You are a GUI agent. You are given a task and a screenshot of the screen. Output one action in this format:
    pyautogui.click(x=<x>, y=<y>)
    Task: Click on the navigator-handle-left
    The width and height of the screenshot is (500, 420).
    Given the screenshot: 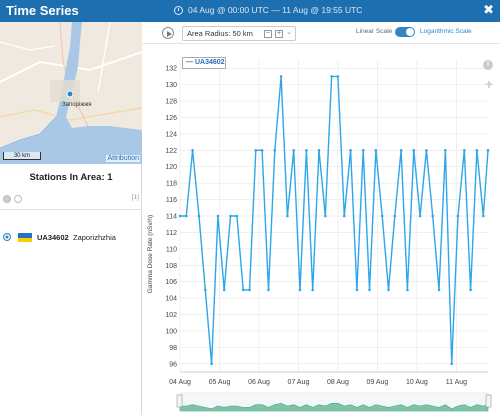 What is the action you would take?
    pyautogui.click(x=179, y=401)
    